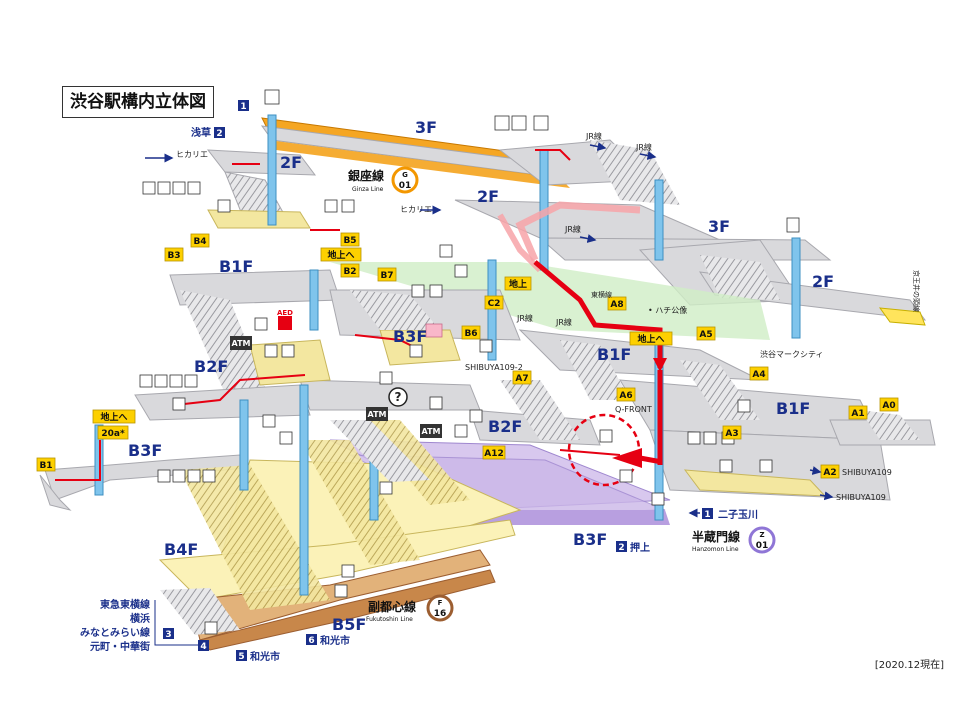 This screenshot has width=960, height=720. What do you see at coordinates (243, 107) in the screenshot?
I see `dir-1-top: 1` at bounding box center [243, 107].